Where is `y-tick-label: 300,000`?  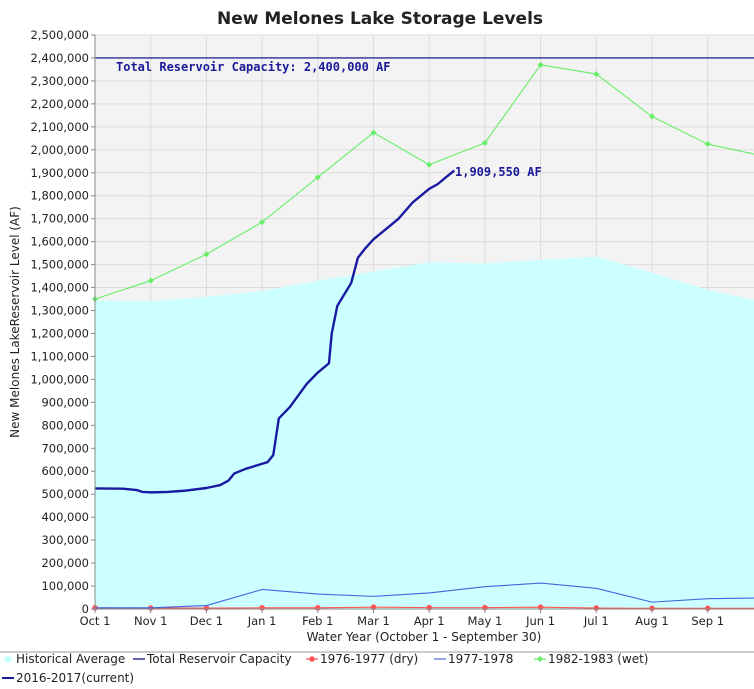
y-tick-label: 300,000 is located at coordinates (65, 540).